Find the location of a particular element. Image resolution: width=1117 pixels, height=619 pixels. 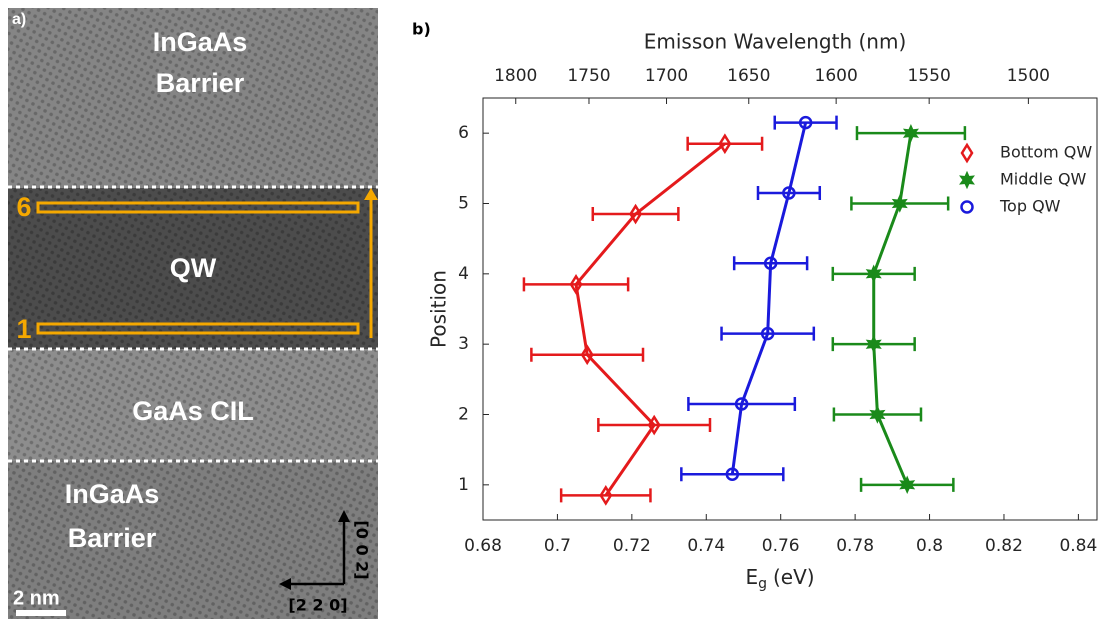

panel-label: a) is located at coordinates (19, 19).